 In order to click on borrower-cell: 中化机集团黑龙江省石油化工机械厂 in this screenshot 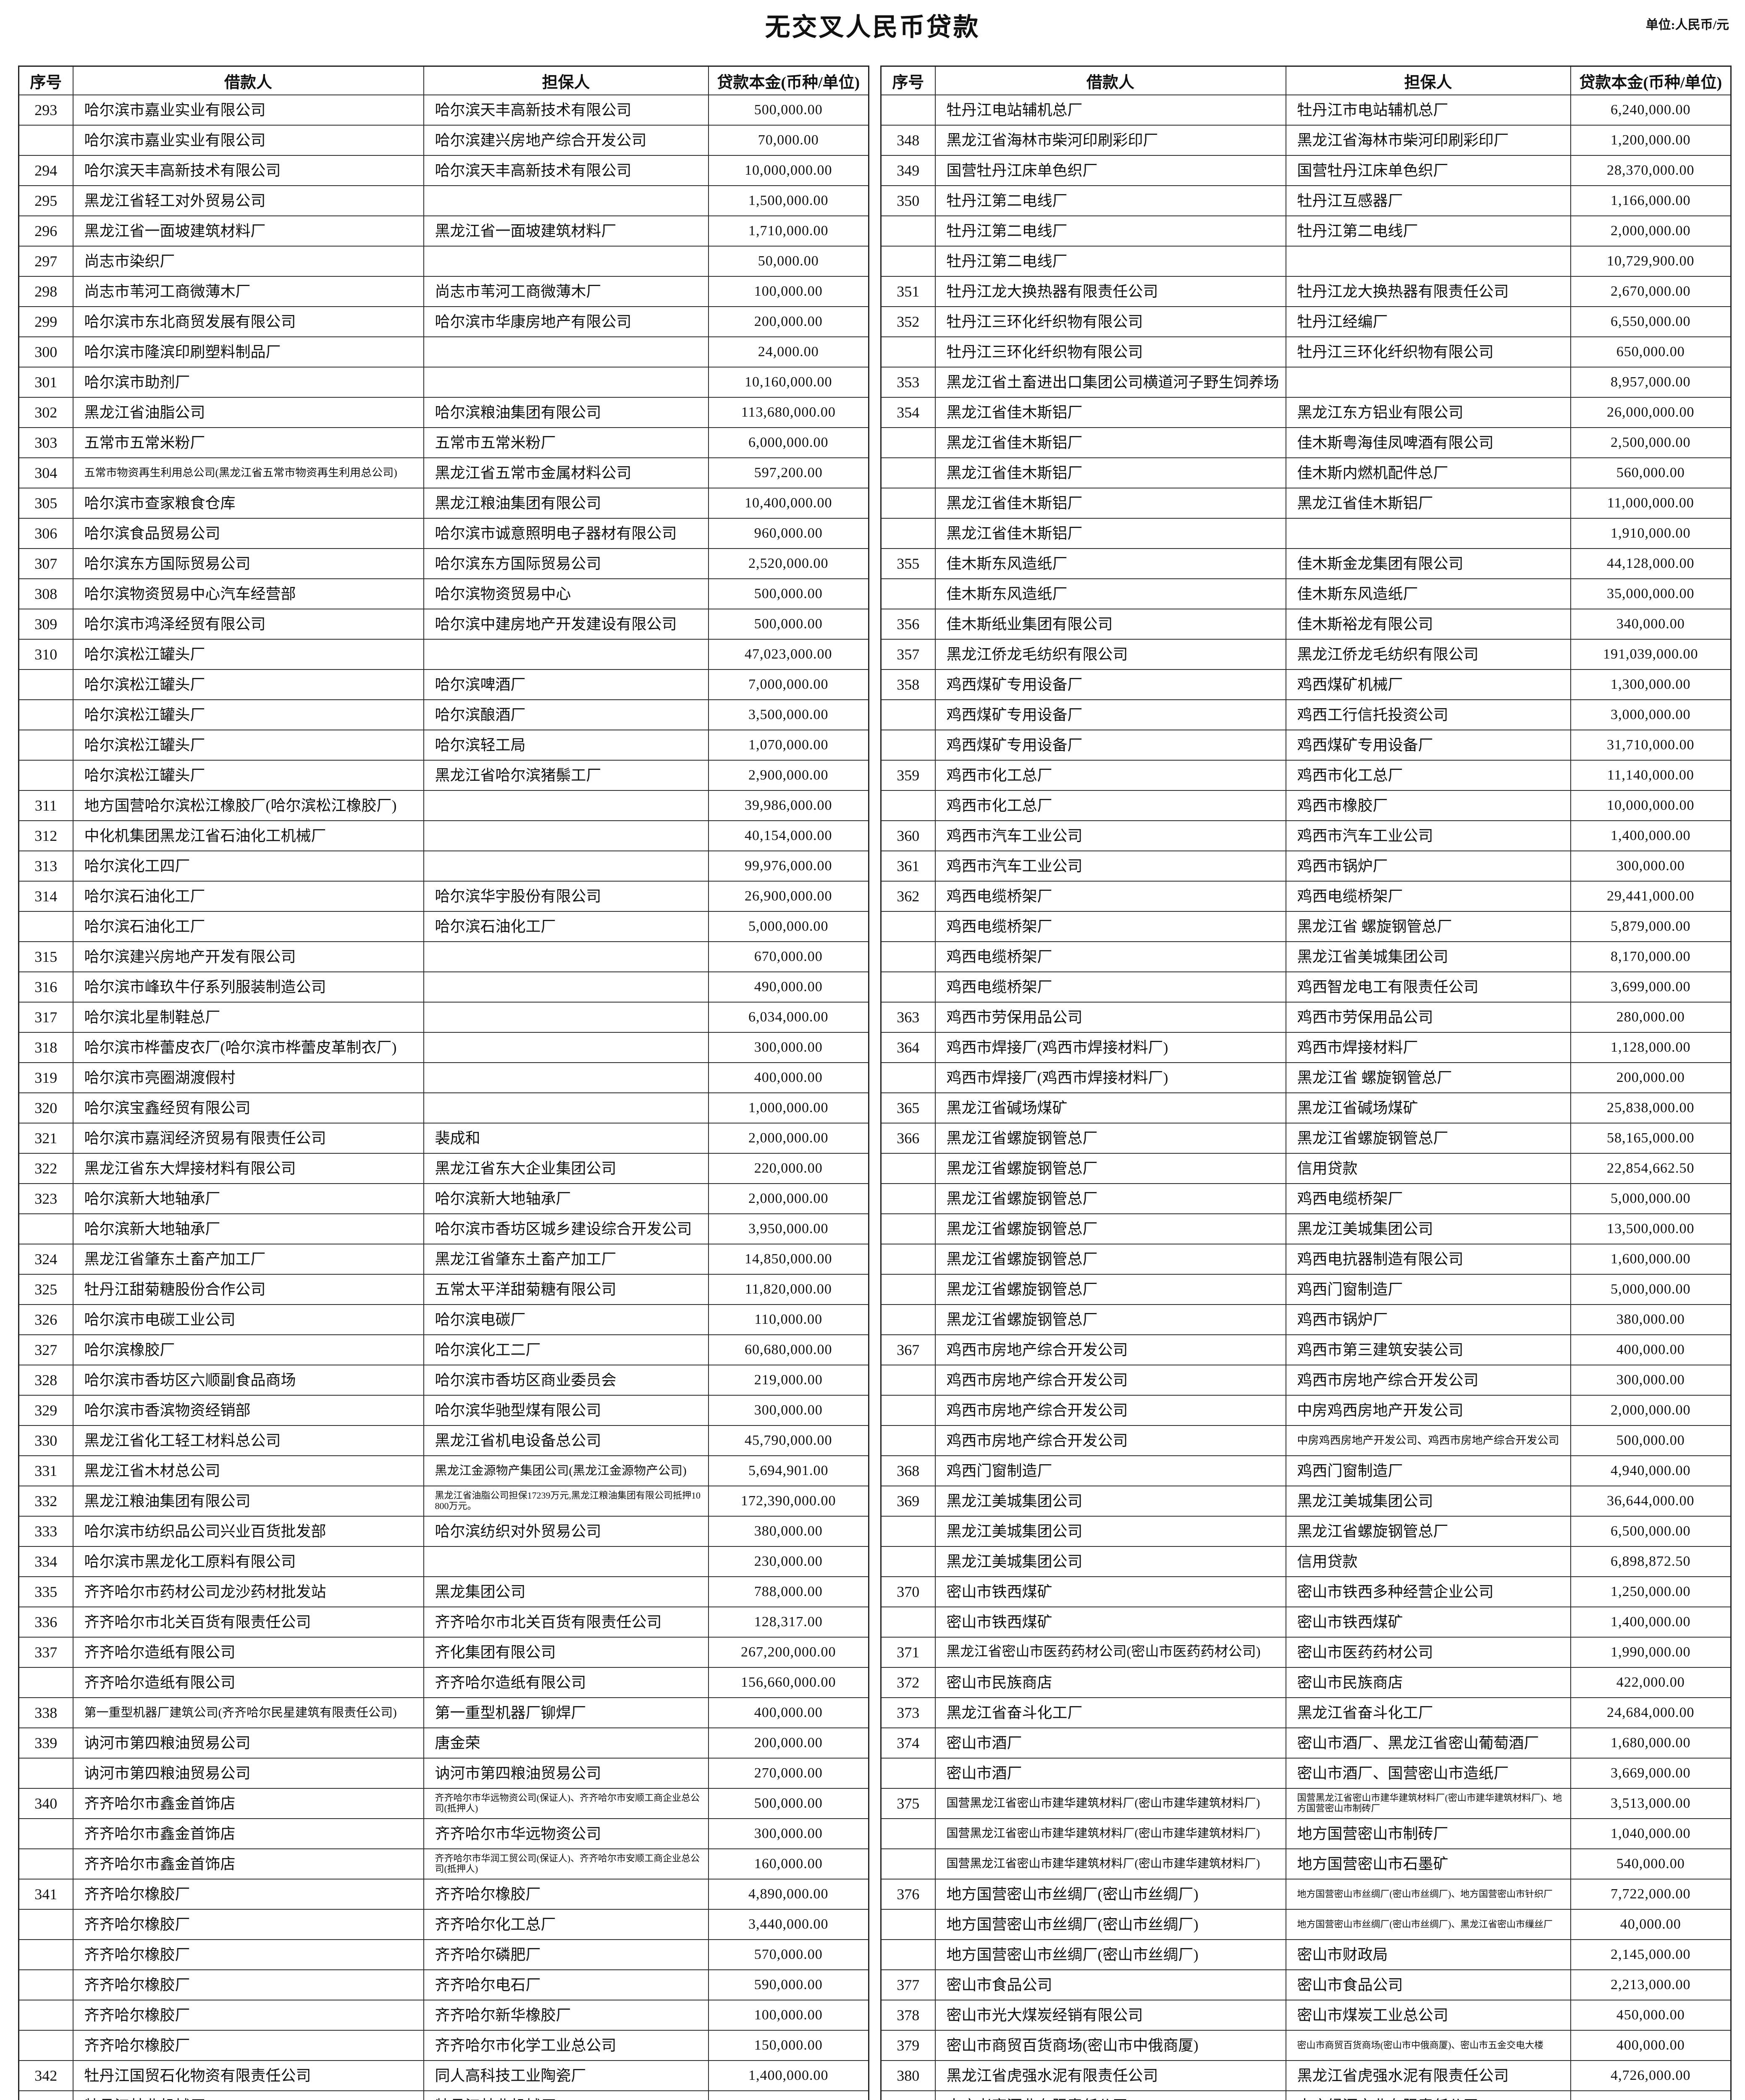, I will do `click(248, 835)`.